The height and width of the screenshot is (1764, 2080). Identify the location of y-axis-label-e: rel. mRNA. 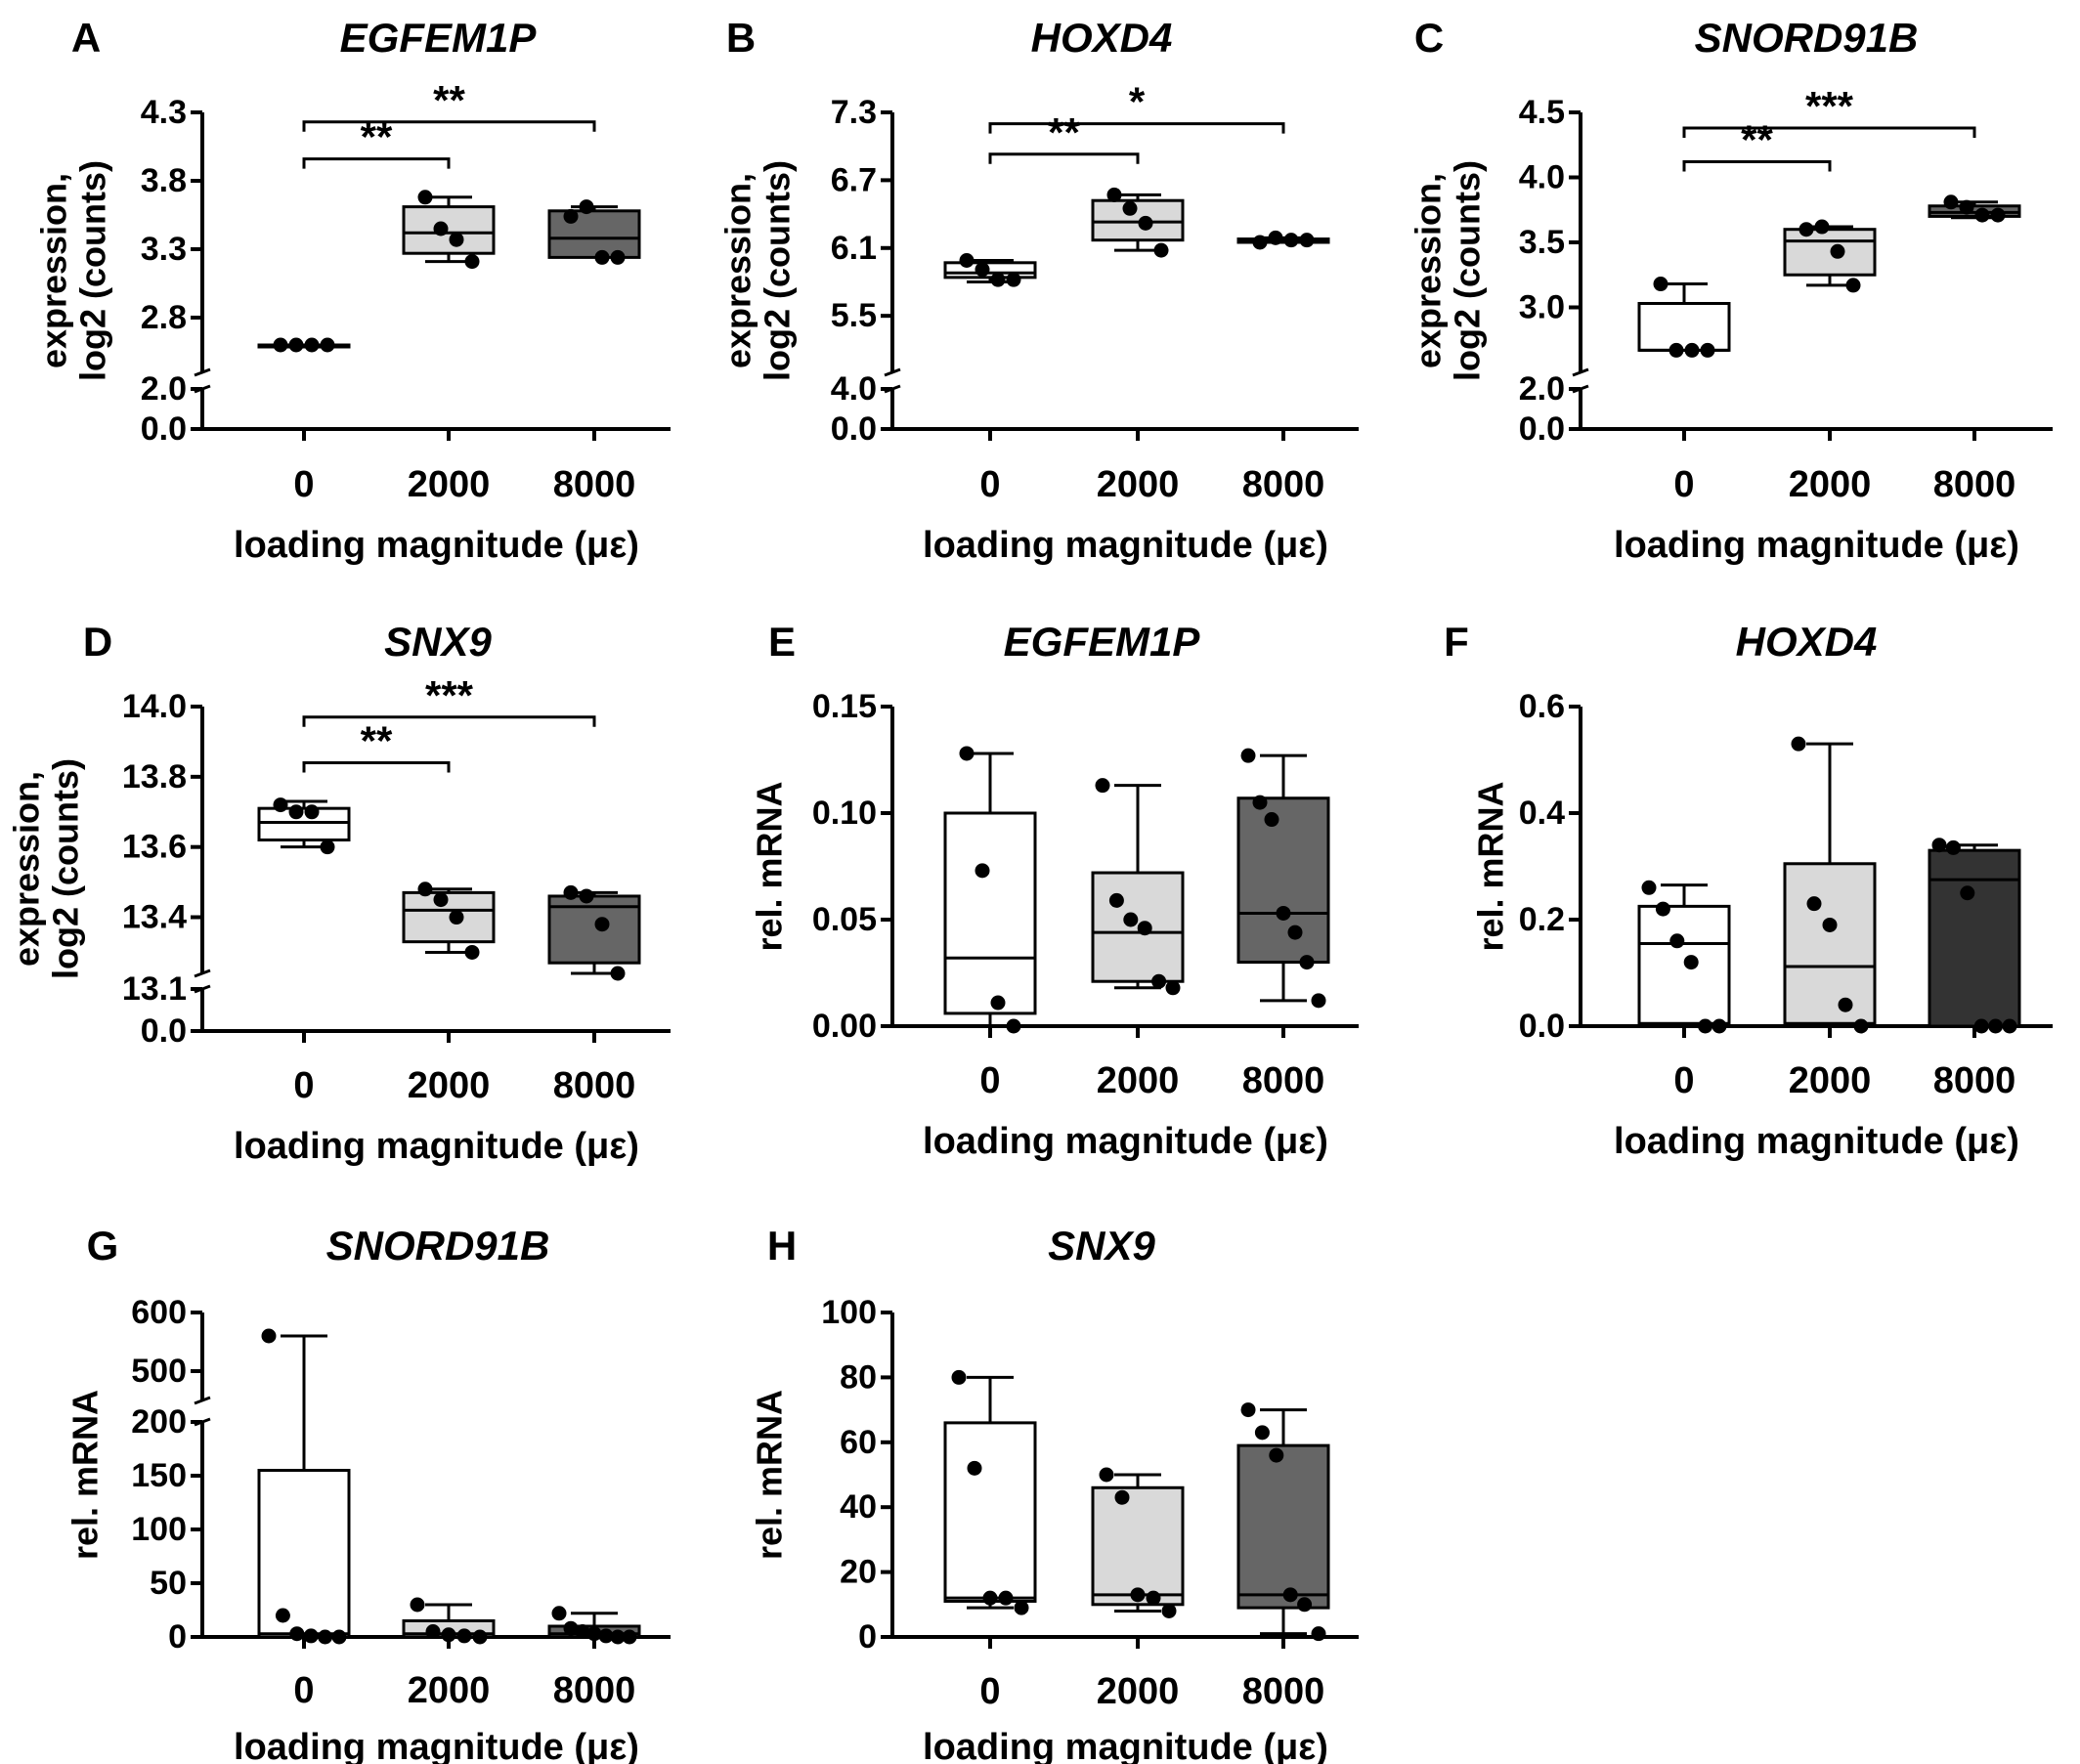
(770, 866).